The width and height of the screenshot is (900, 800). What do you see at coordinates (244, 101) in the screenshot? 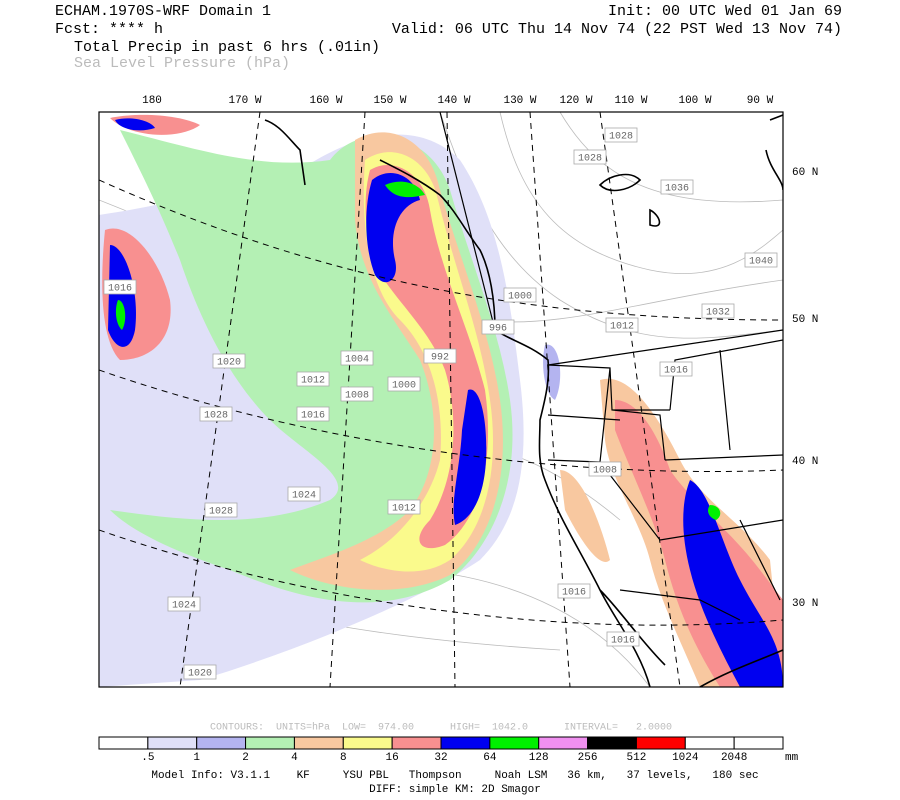
I see `longitude-label: 170 W` at bounding box center [244, 101].